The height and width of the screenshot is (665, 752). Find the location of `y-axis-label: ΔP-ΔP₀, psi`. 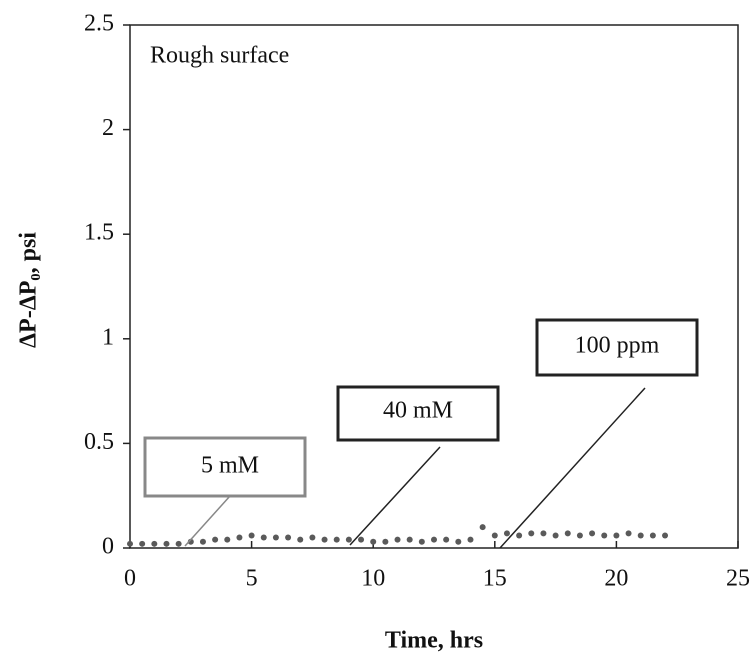

y-axis-label: ΔP-ΔP₀, psi is located at coordinates (29, 290).